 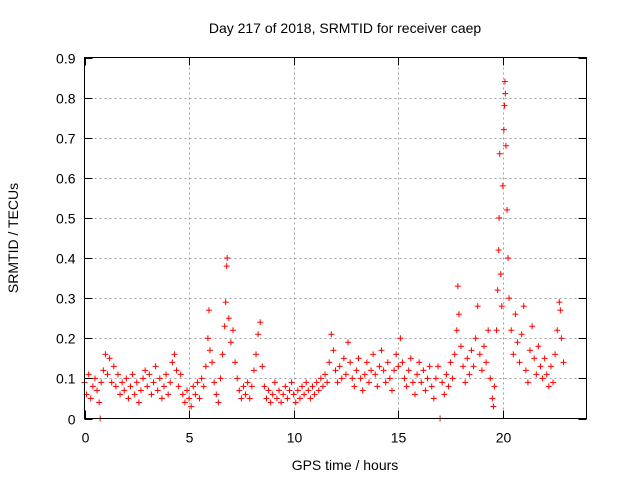 What do you see at coordinates (66, 259) in the screenshot?
I see `y-tick-label: 0.4` at bounding box center [66, 259].